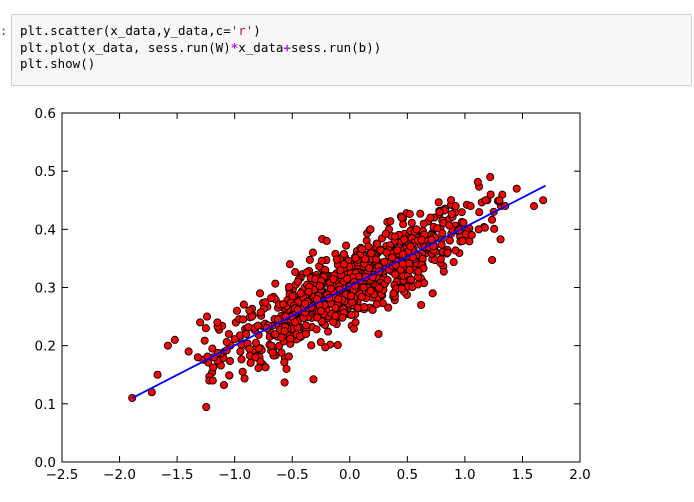 The width and height of the screenshot is (694, 502). I want to click on code-line-3: plt.show(), so click(58, 63).